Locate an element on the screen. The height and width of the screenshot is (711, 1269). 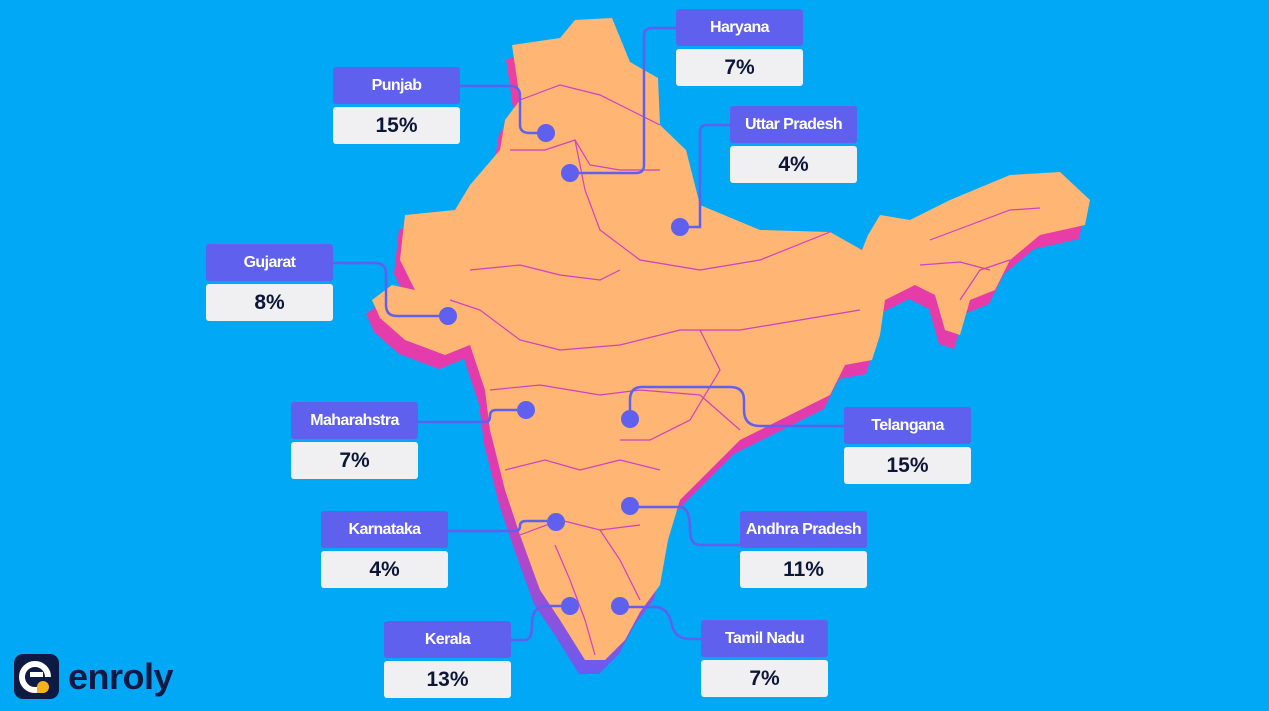
marker-haryana is located at coordinates (570, 173).